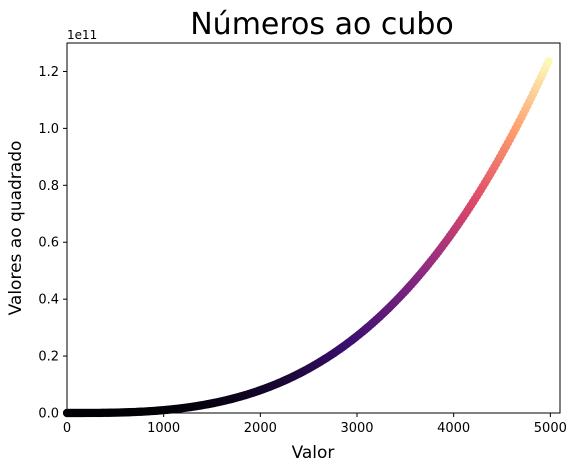  I want to click on y-axis-ticks: 0.0 0.2 0.4 0.6 0.8 1.0 1.2, so click(52, 243).